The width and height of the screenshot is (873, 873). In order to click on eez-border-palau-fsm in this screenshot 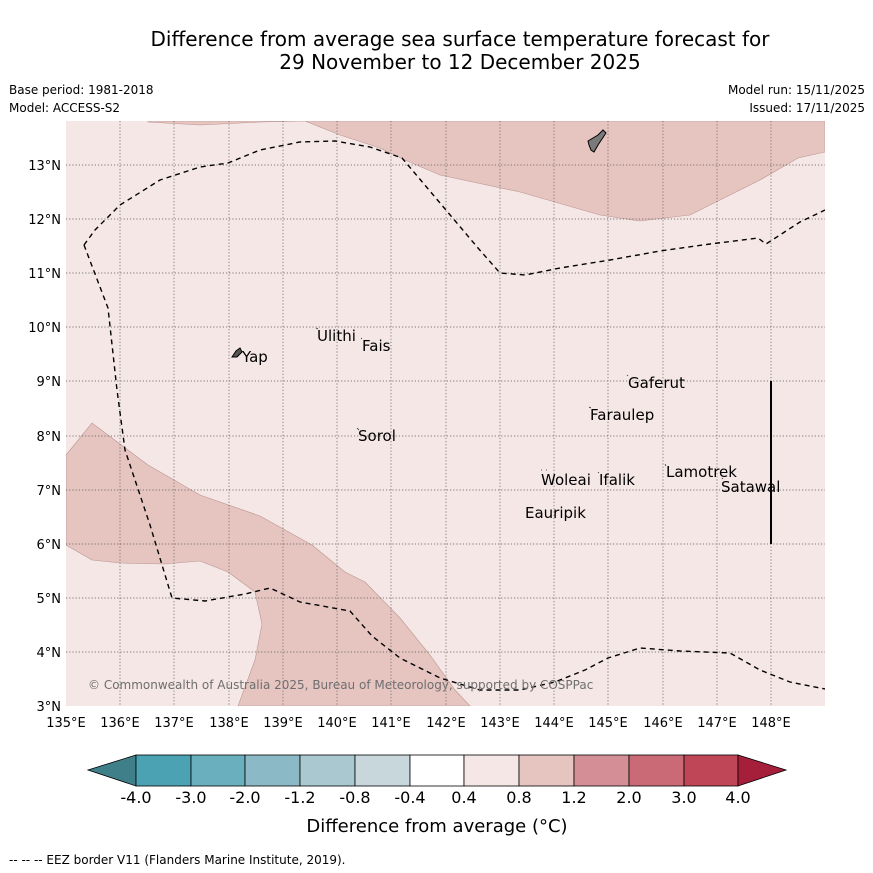, I will do `click(454, 208)`.